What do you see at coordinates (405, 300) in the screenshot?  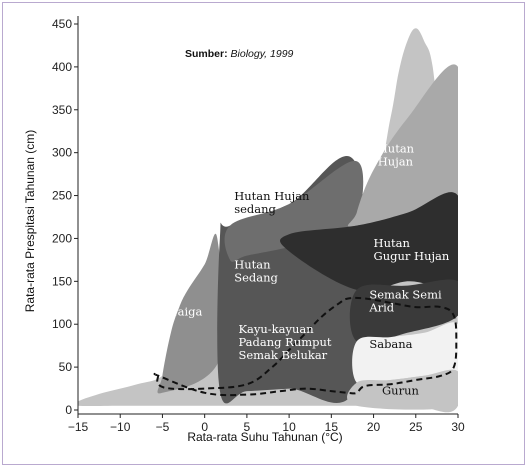 I see `label-semak-semi-arid: Semak Semi Arid` at bounding box center [405, 300].